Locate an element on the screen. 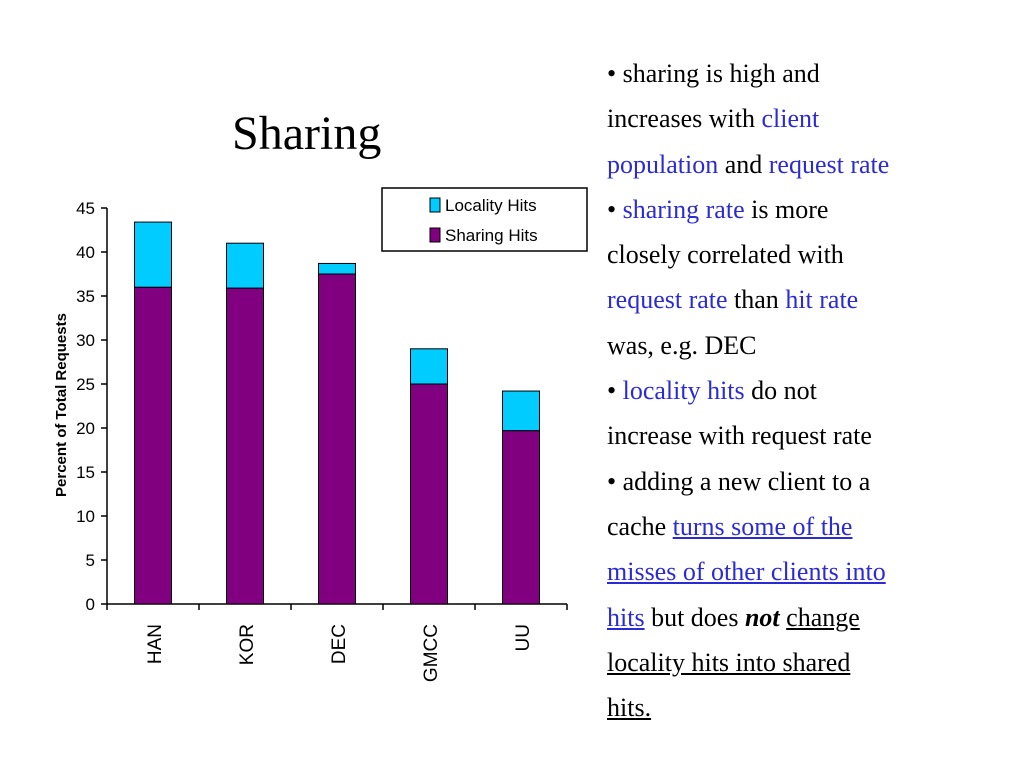  bullet-line: • sharing is high and is located at coordinates (812, 73).